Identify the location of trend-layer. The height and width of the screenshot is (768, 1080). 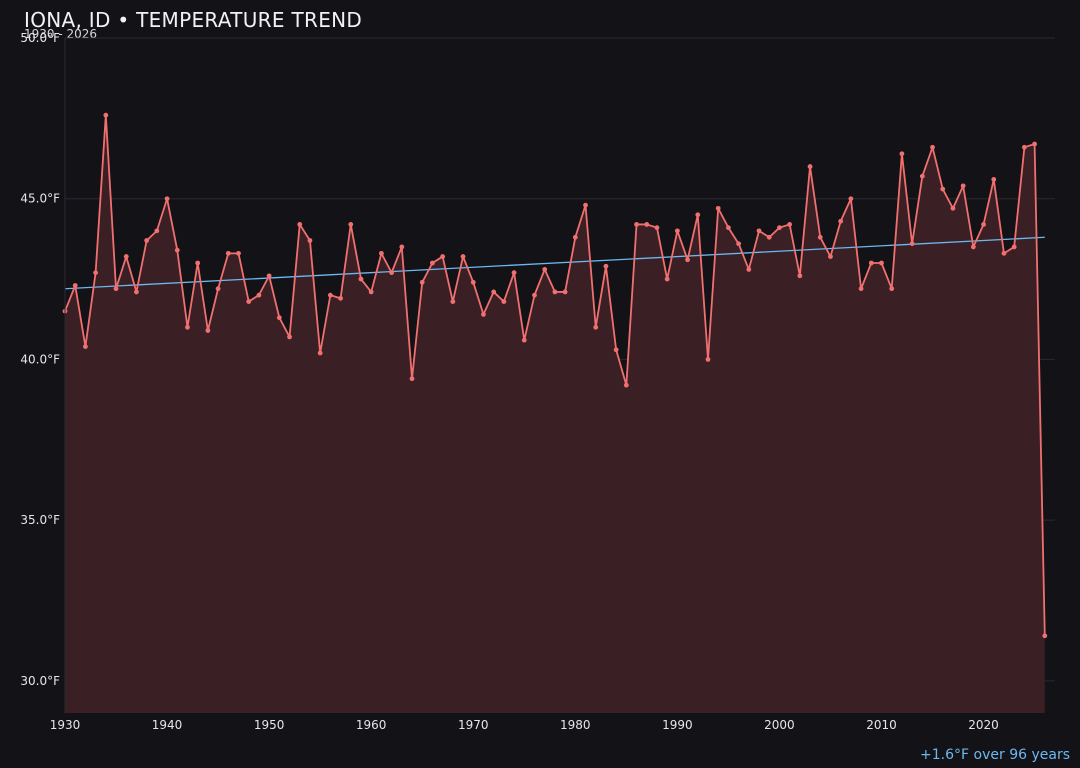
(554, 263).